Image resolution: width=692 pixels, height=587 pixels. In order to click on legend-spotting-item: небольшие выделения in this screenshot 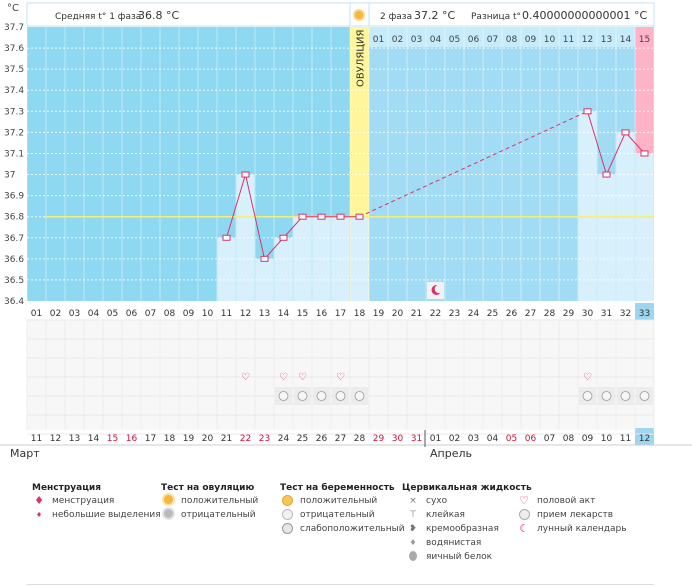, I will do `click(106, 515)`.